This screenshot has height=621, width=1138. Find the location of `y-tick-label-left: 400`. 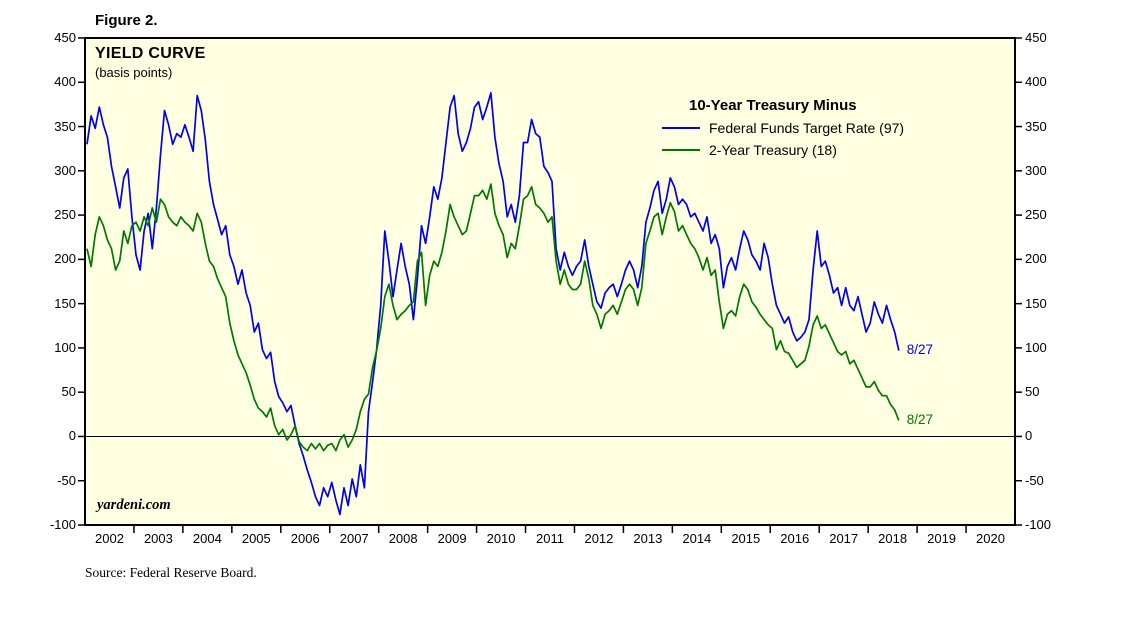

y-tick-label-left: 400 is located at coordinates (65, 82).